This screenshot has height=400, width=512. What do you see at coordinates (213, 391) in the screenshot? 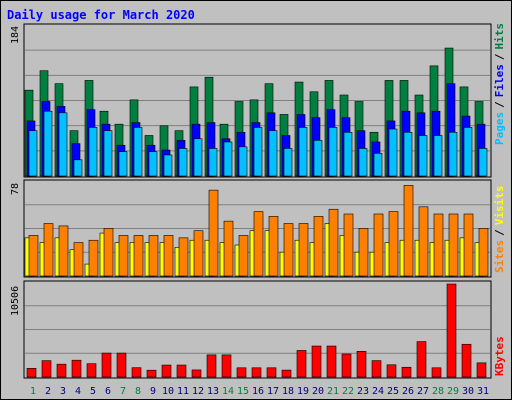
I see `x-label-day-13: 13` at bounding box center [213, 391].